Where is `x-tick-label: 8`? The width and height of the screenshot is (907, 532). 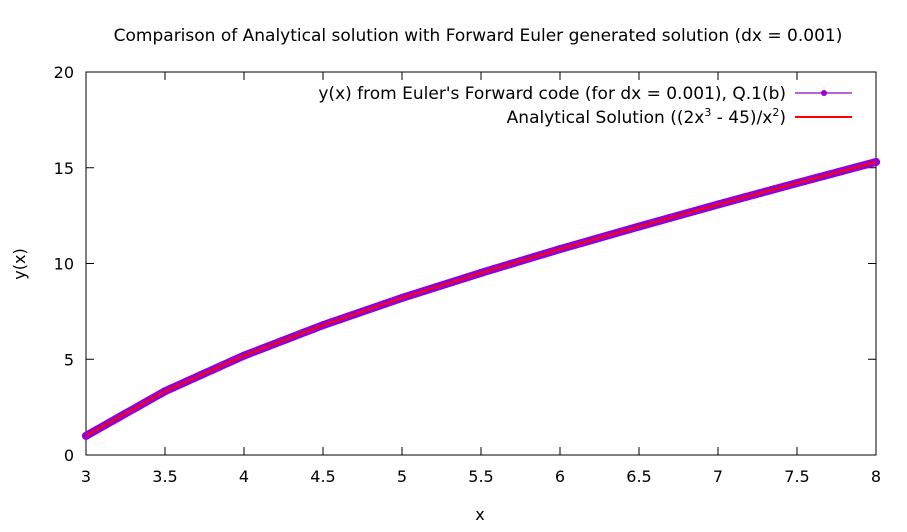 x-tick-label: 8 is located at coordinates (876, 476).